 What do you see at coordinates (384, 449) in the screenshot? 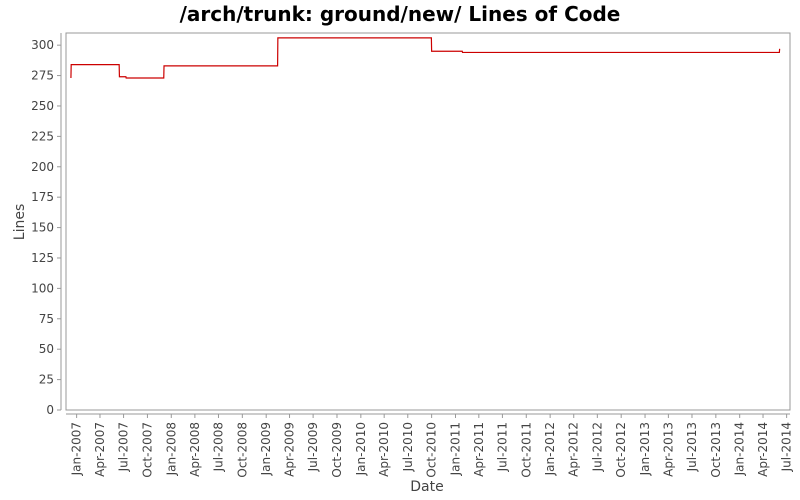
I see `x-tick-label: Apr-2010` at bounding box center [384, 449].